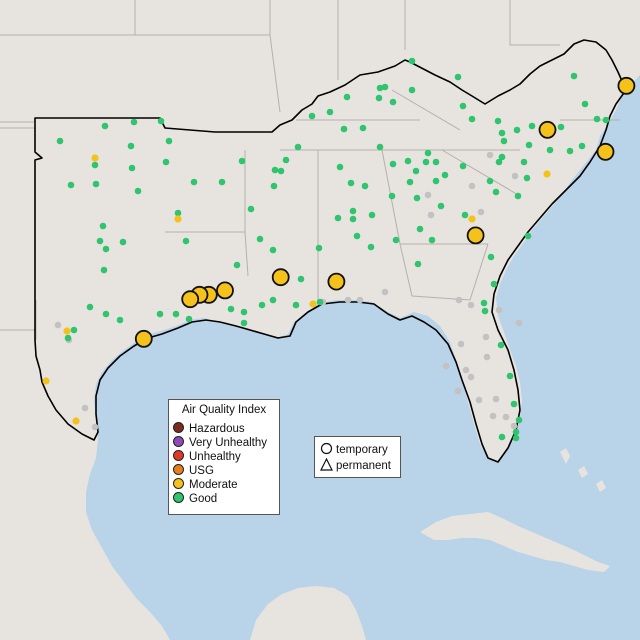  Describe the element at coordinates (178, 497) in the screenshot. I see `good-swatch` at that location.